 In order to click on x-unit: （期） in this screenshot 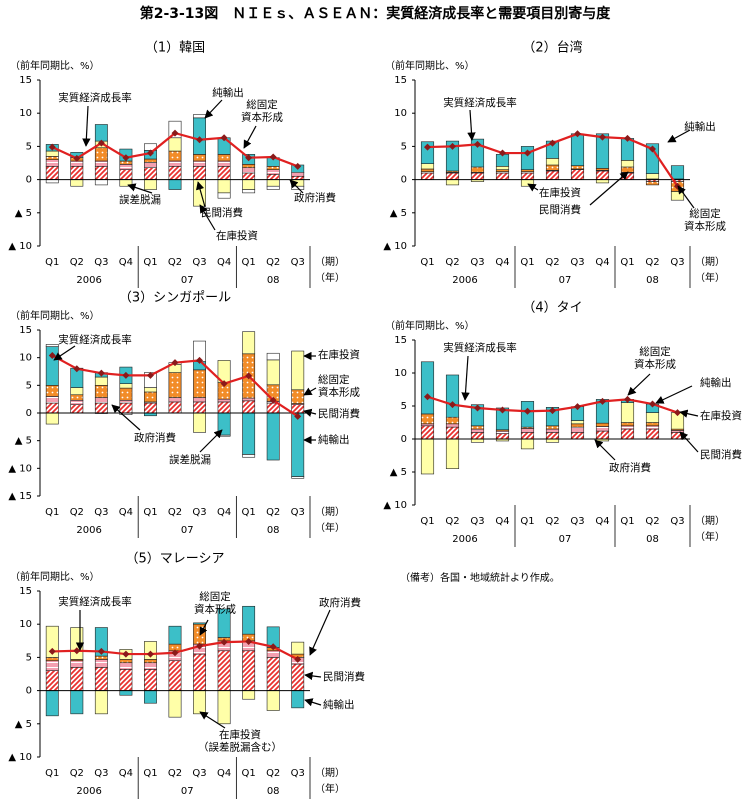, I will do `click(710, 262)`.